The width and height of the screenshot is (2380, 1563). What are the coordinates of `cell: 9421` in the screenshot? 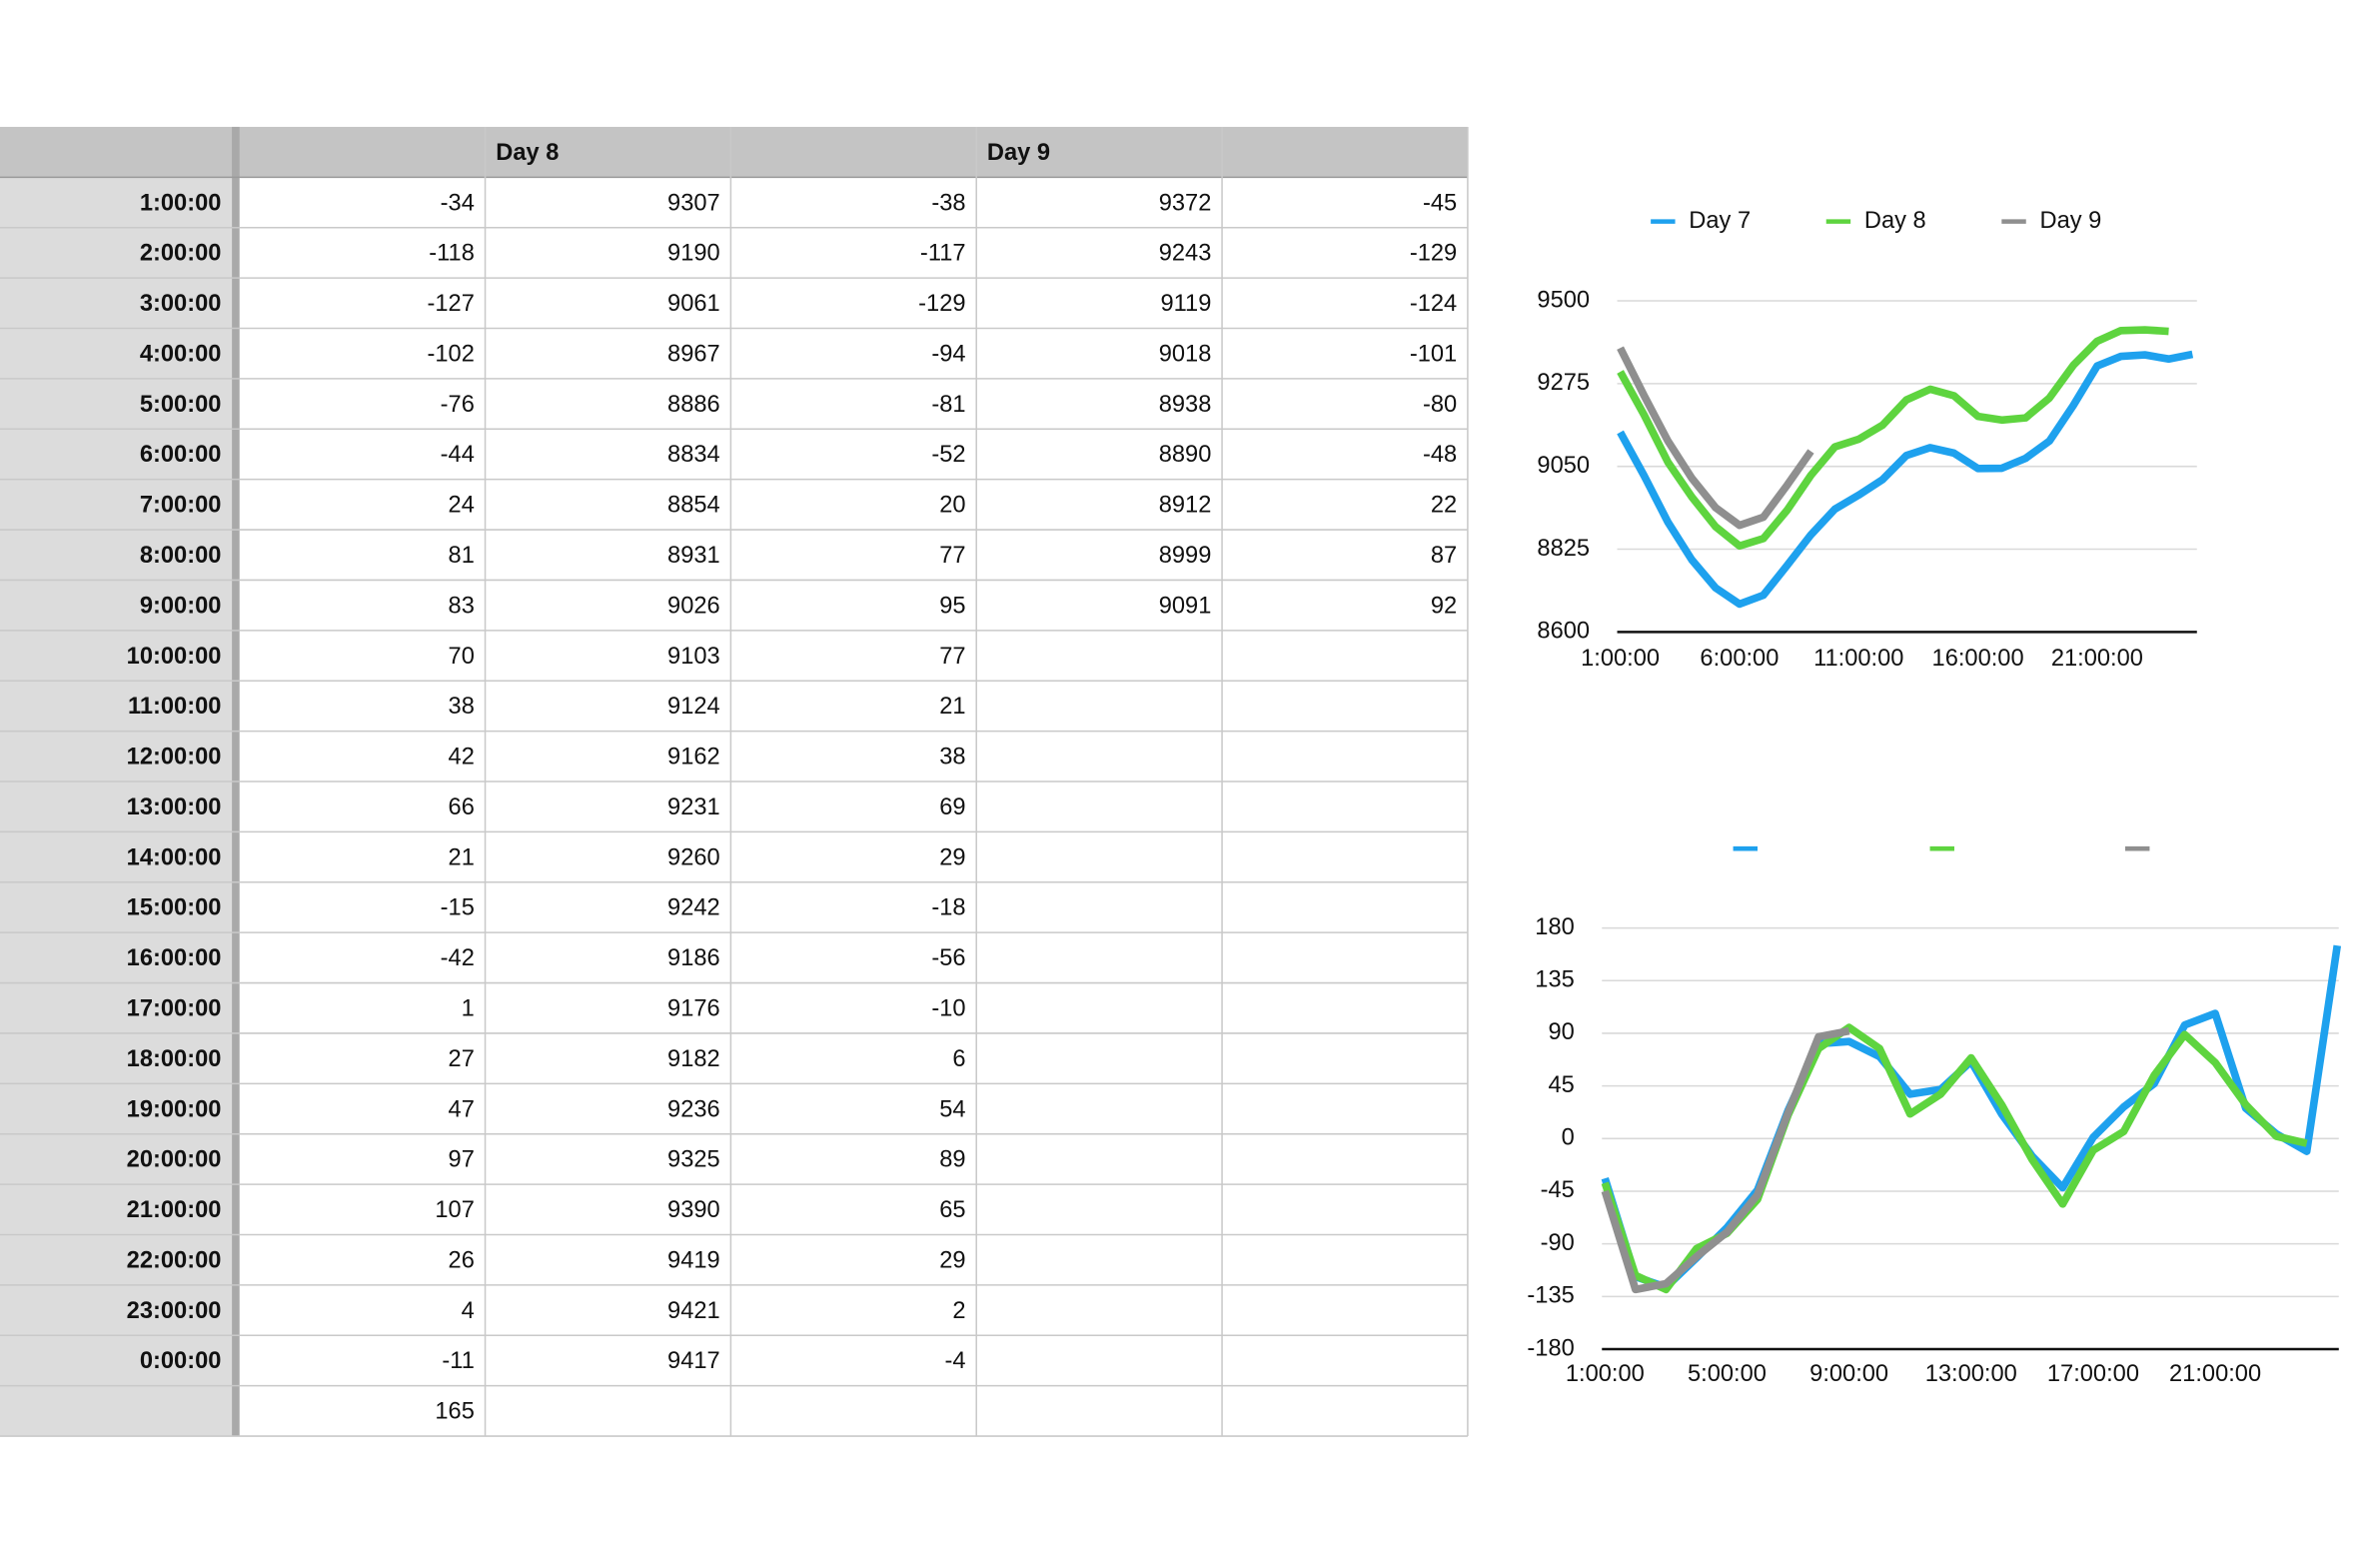 It's located at (693, 1311).